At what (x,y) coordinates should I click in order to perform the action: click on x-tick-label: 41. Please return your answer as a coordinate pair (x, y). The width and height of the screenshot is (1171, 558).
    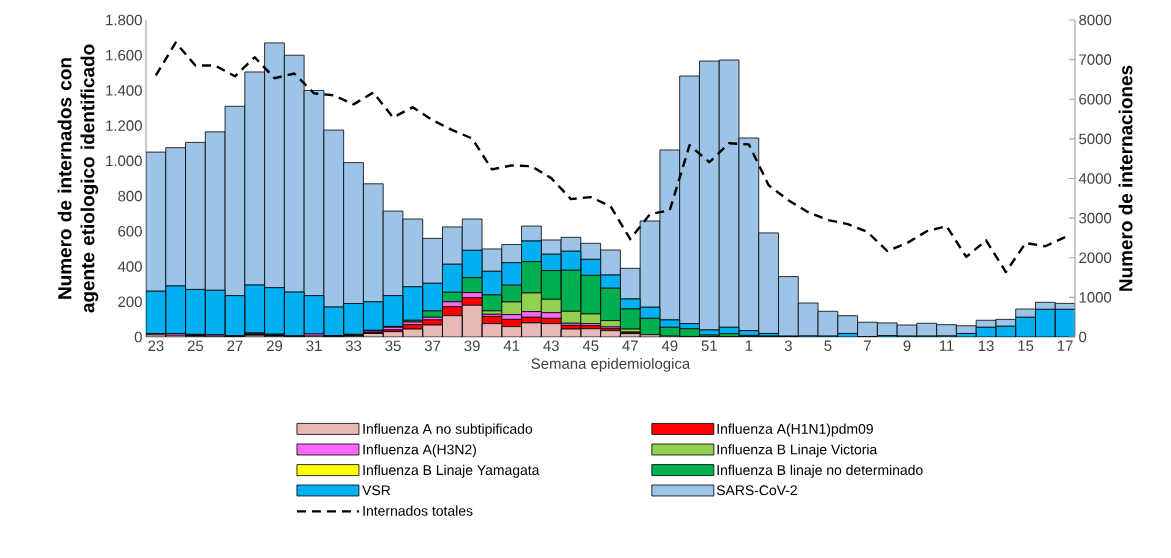
    Looking at the image, I should click on (511, 345).